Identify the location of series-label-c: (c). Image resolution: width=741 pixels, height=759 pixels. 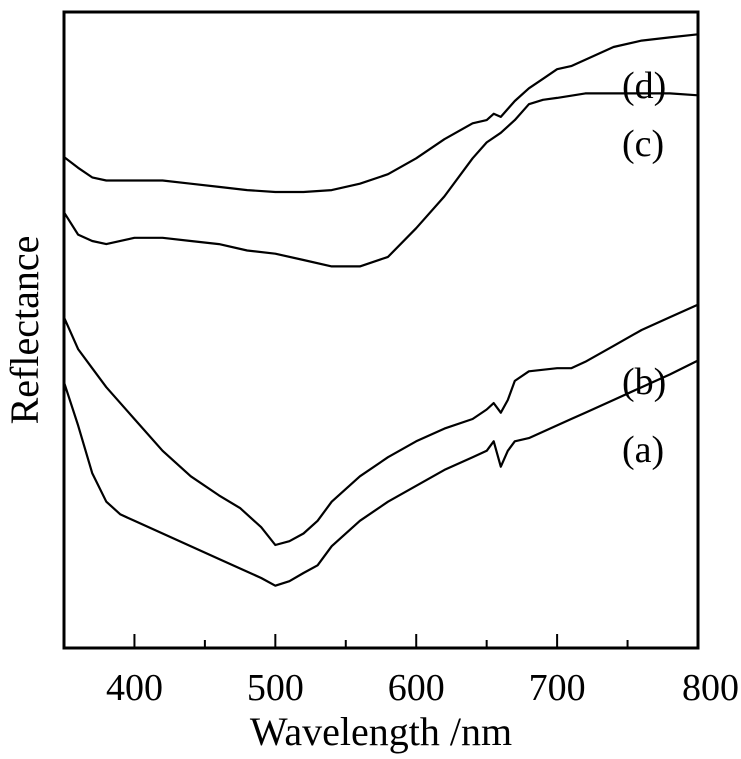
(643, 144).